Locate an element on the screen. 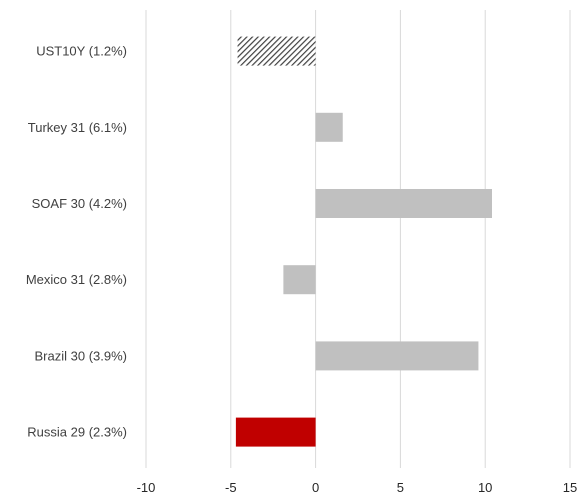  category-label: UST10Y (1.2%) is located at coordinates (81, 51).